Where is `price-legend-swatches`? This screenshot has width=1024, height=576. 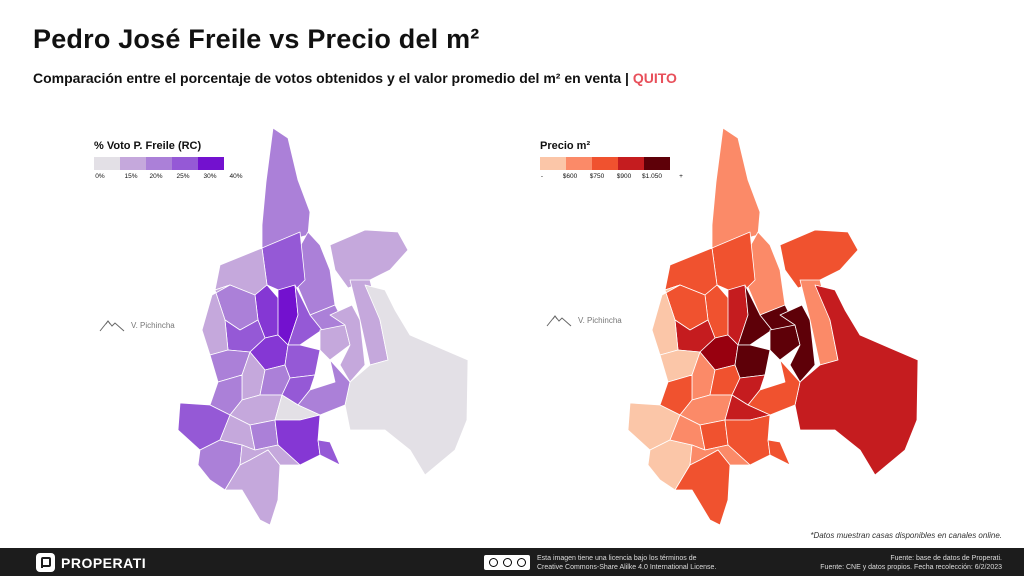
price-legend-swatches is located at coordinates (605, 163).